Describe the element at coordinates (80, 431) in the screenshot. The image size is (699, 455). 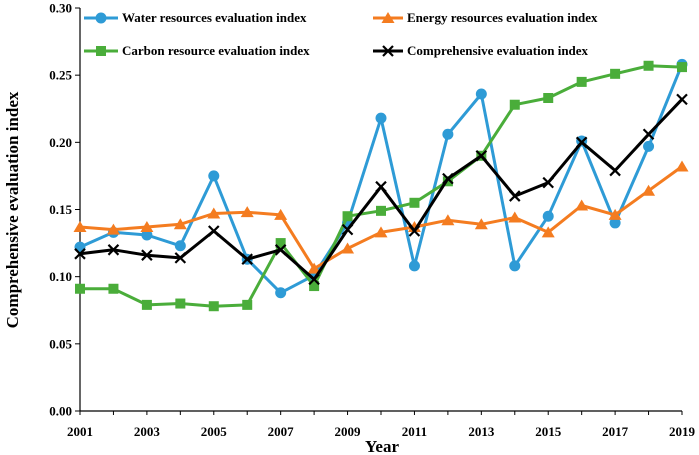
I see `x-tick-label: 2001` at that location.